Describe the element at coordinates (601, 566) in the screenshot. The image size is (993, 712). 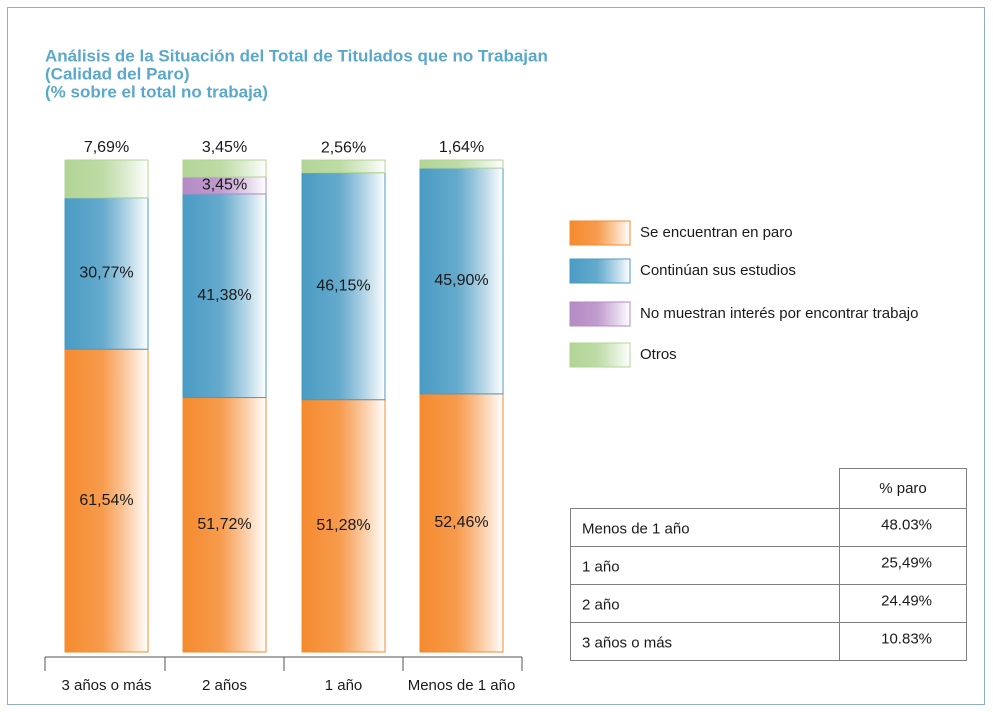
I see `table-cell: 1 año` at that location.